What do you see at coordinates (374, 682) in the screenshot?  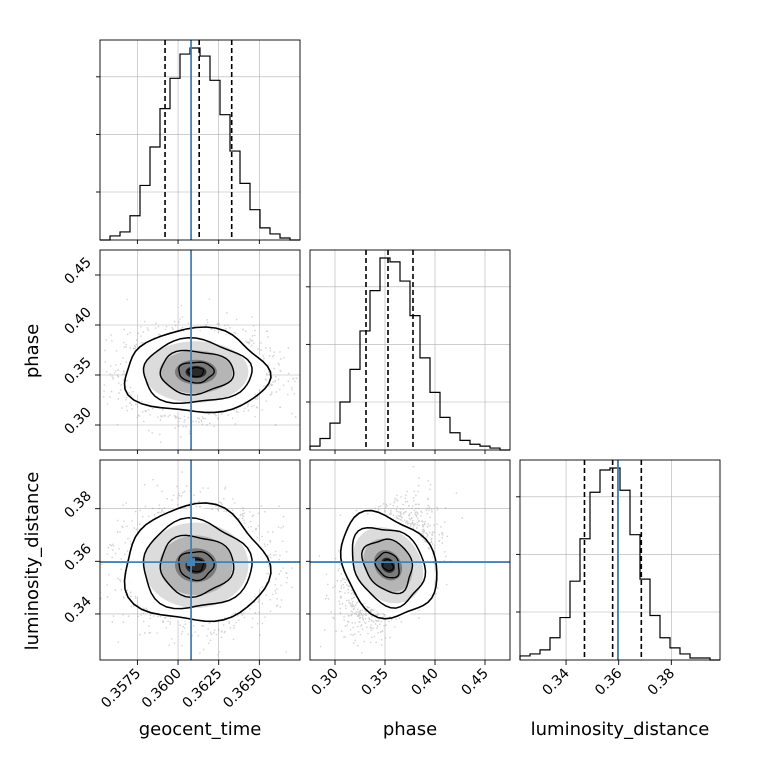 I see `x-tick-label-phase-1: 0.35` at bounding box center [374, 682].